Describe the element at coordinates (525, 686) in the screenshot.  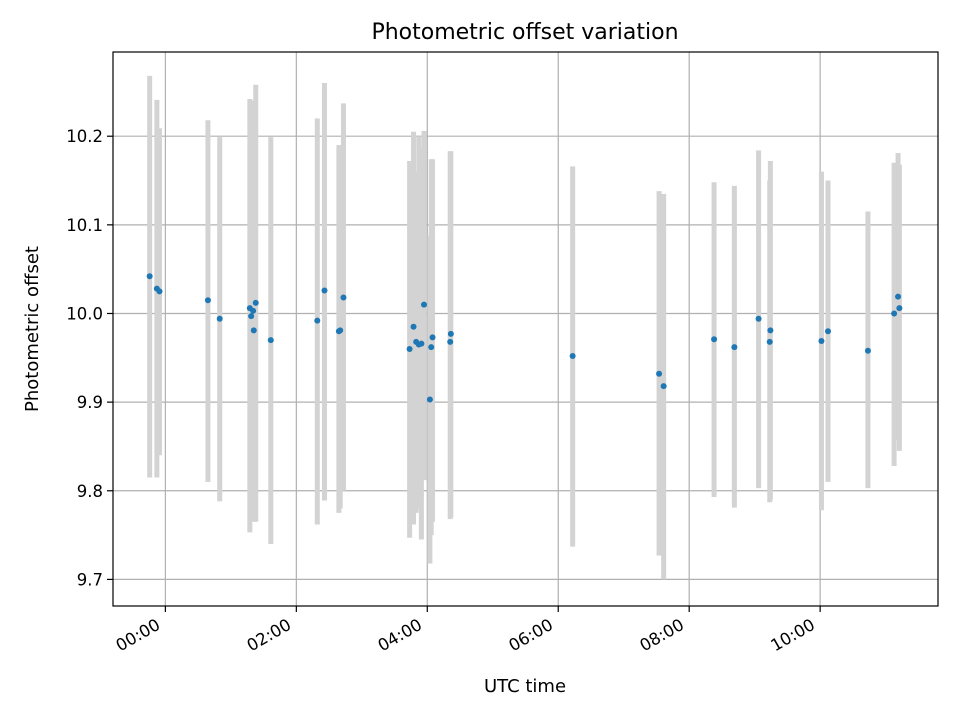
I see `x-axis-label: UTC time` at that location.